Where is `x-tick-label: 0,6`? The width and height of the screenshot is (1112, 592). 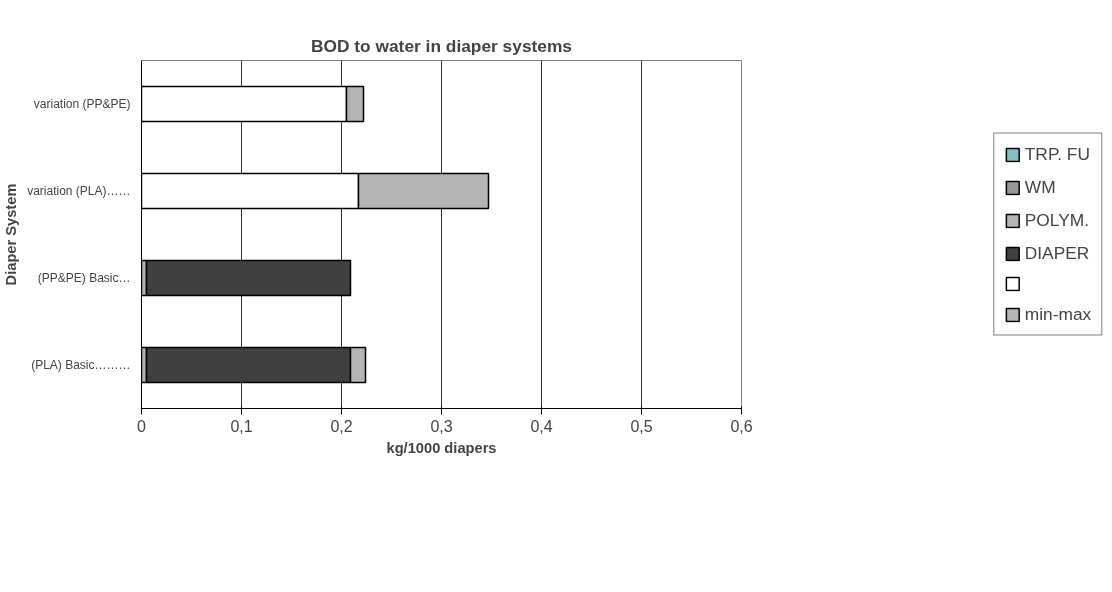 x-tick-label: 0,6 is located at coordinates (741, 426).